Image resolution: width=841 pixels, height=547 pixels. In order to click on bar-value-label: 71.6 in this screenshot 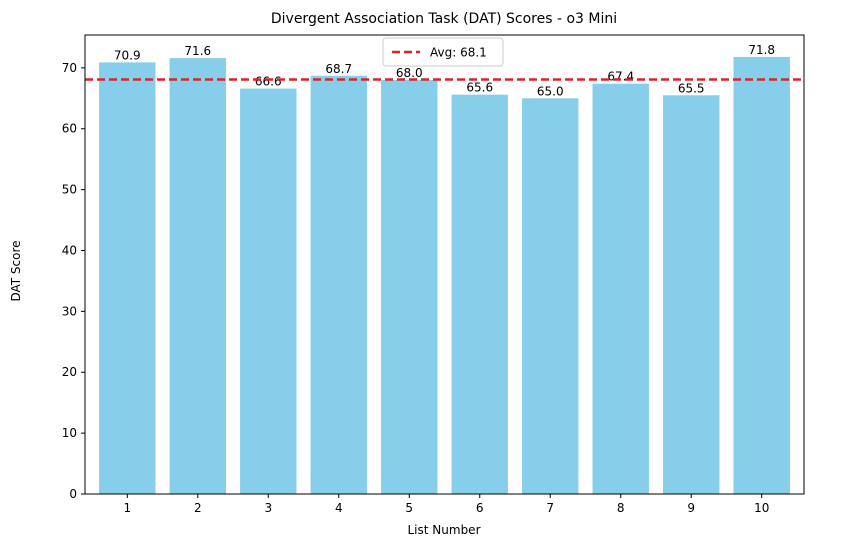, I will do `click(197, 51)`.